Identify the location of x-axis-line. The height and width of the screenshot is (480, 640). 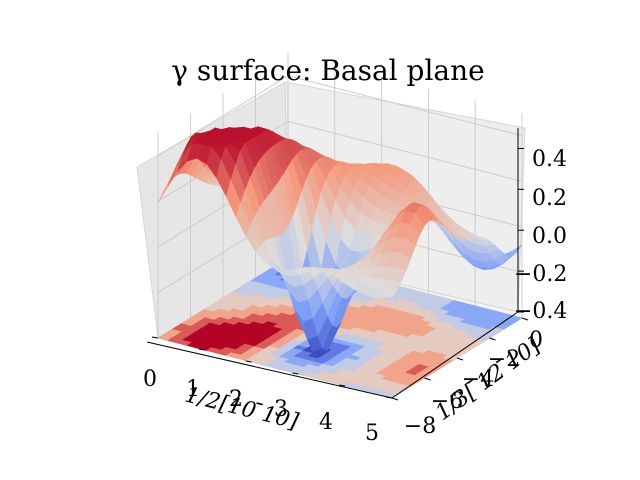
(269, 370).